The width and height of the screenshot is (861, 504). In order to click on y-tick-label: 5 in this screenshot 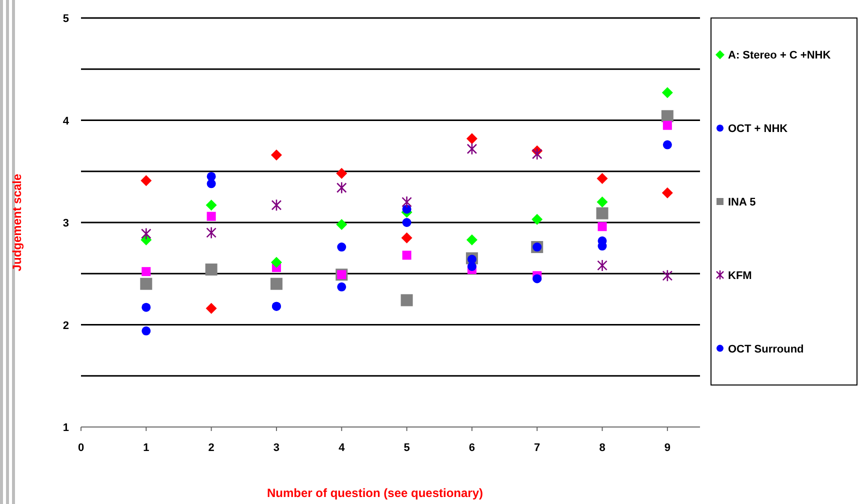, I will do `click(65, 19)`.